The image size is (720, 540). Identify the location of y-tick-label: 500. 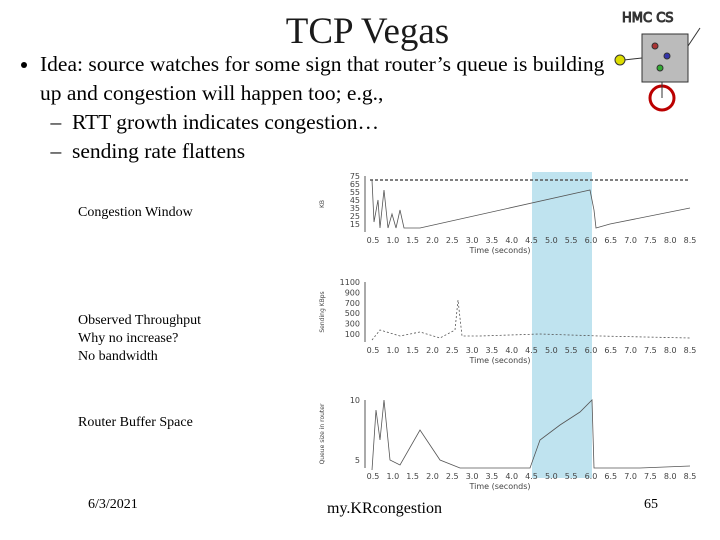
(352, 313).